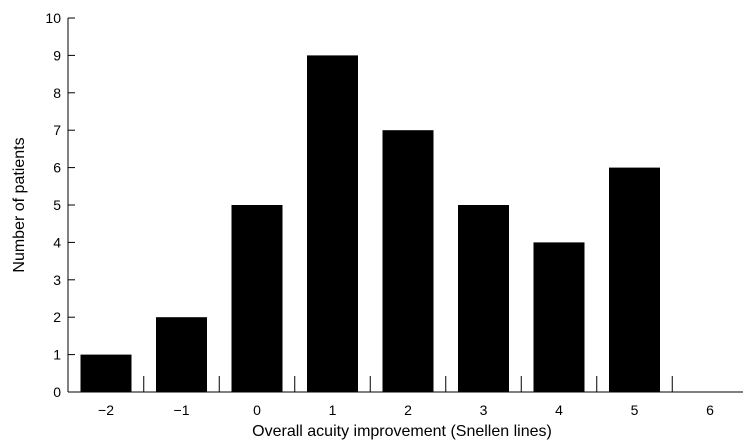 This screenshot has height=442, width=744. I want to click on x-tick-label: 6, so click(710, 410).